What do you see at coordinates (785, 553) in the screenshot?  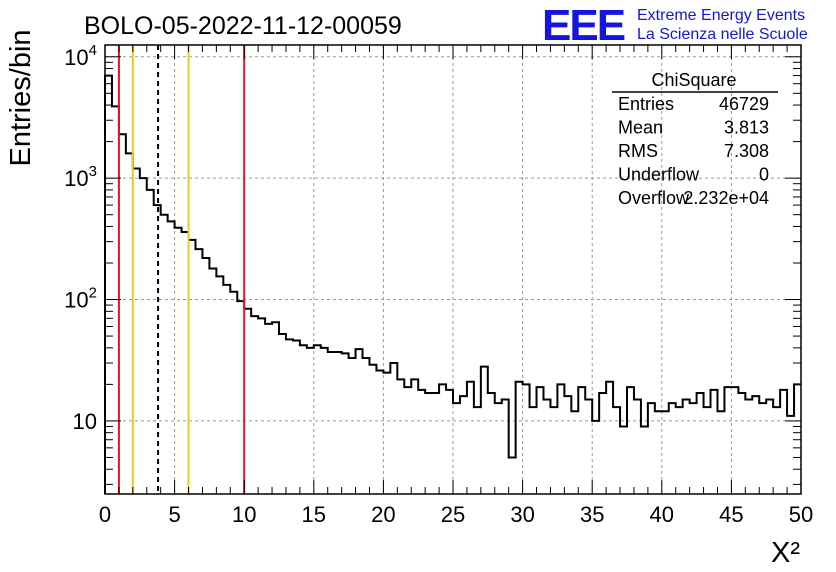 I see `x-axis-label: X²` at bounding box center [785, 553].